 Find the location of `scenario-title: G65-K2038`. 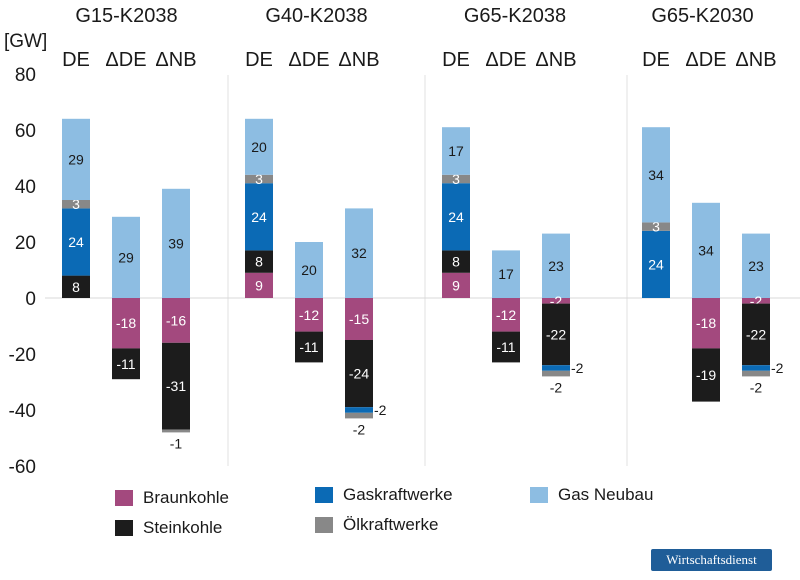

scenario-title: G65-K2038 is located at coordinates (515, 16).